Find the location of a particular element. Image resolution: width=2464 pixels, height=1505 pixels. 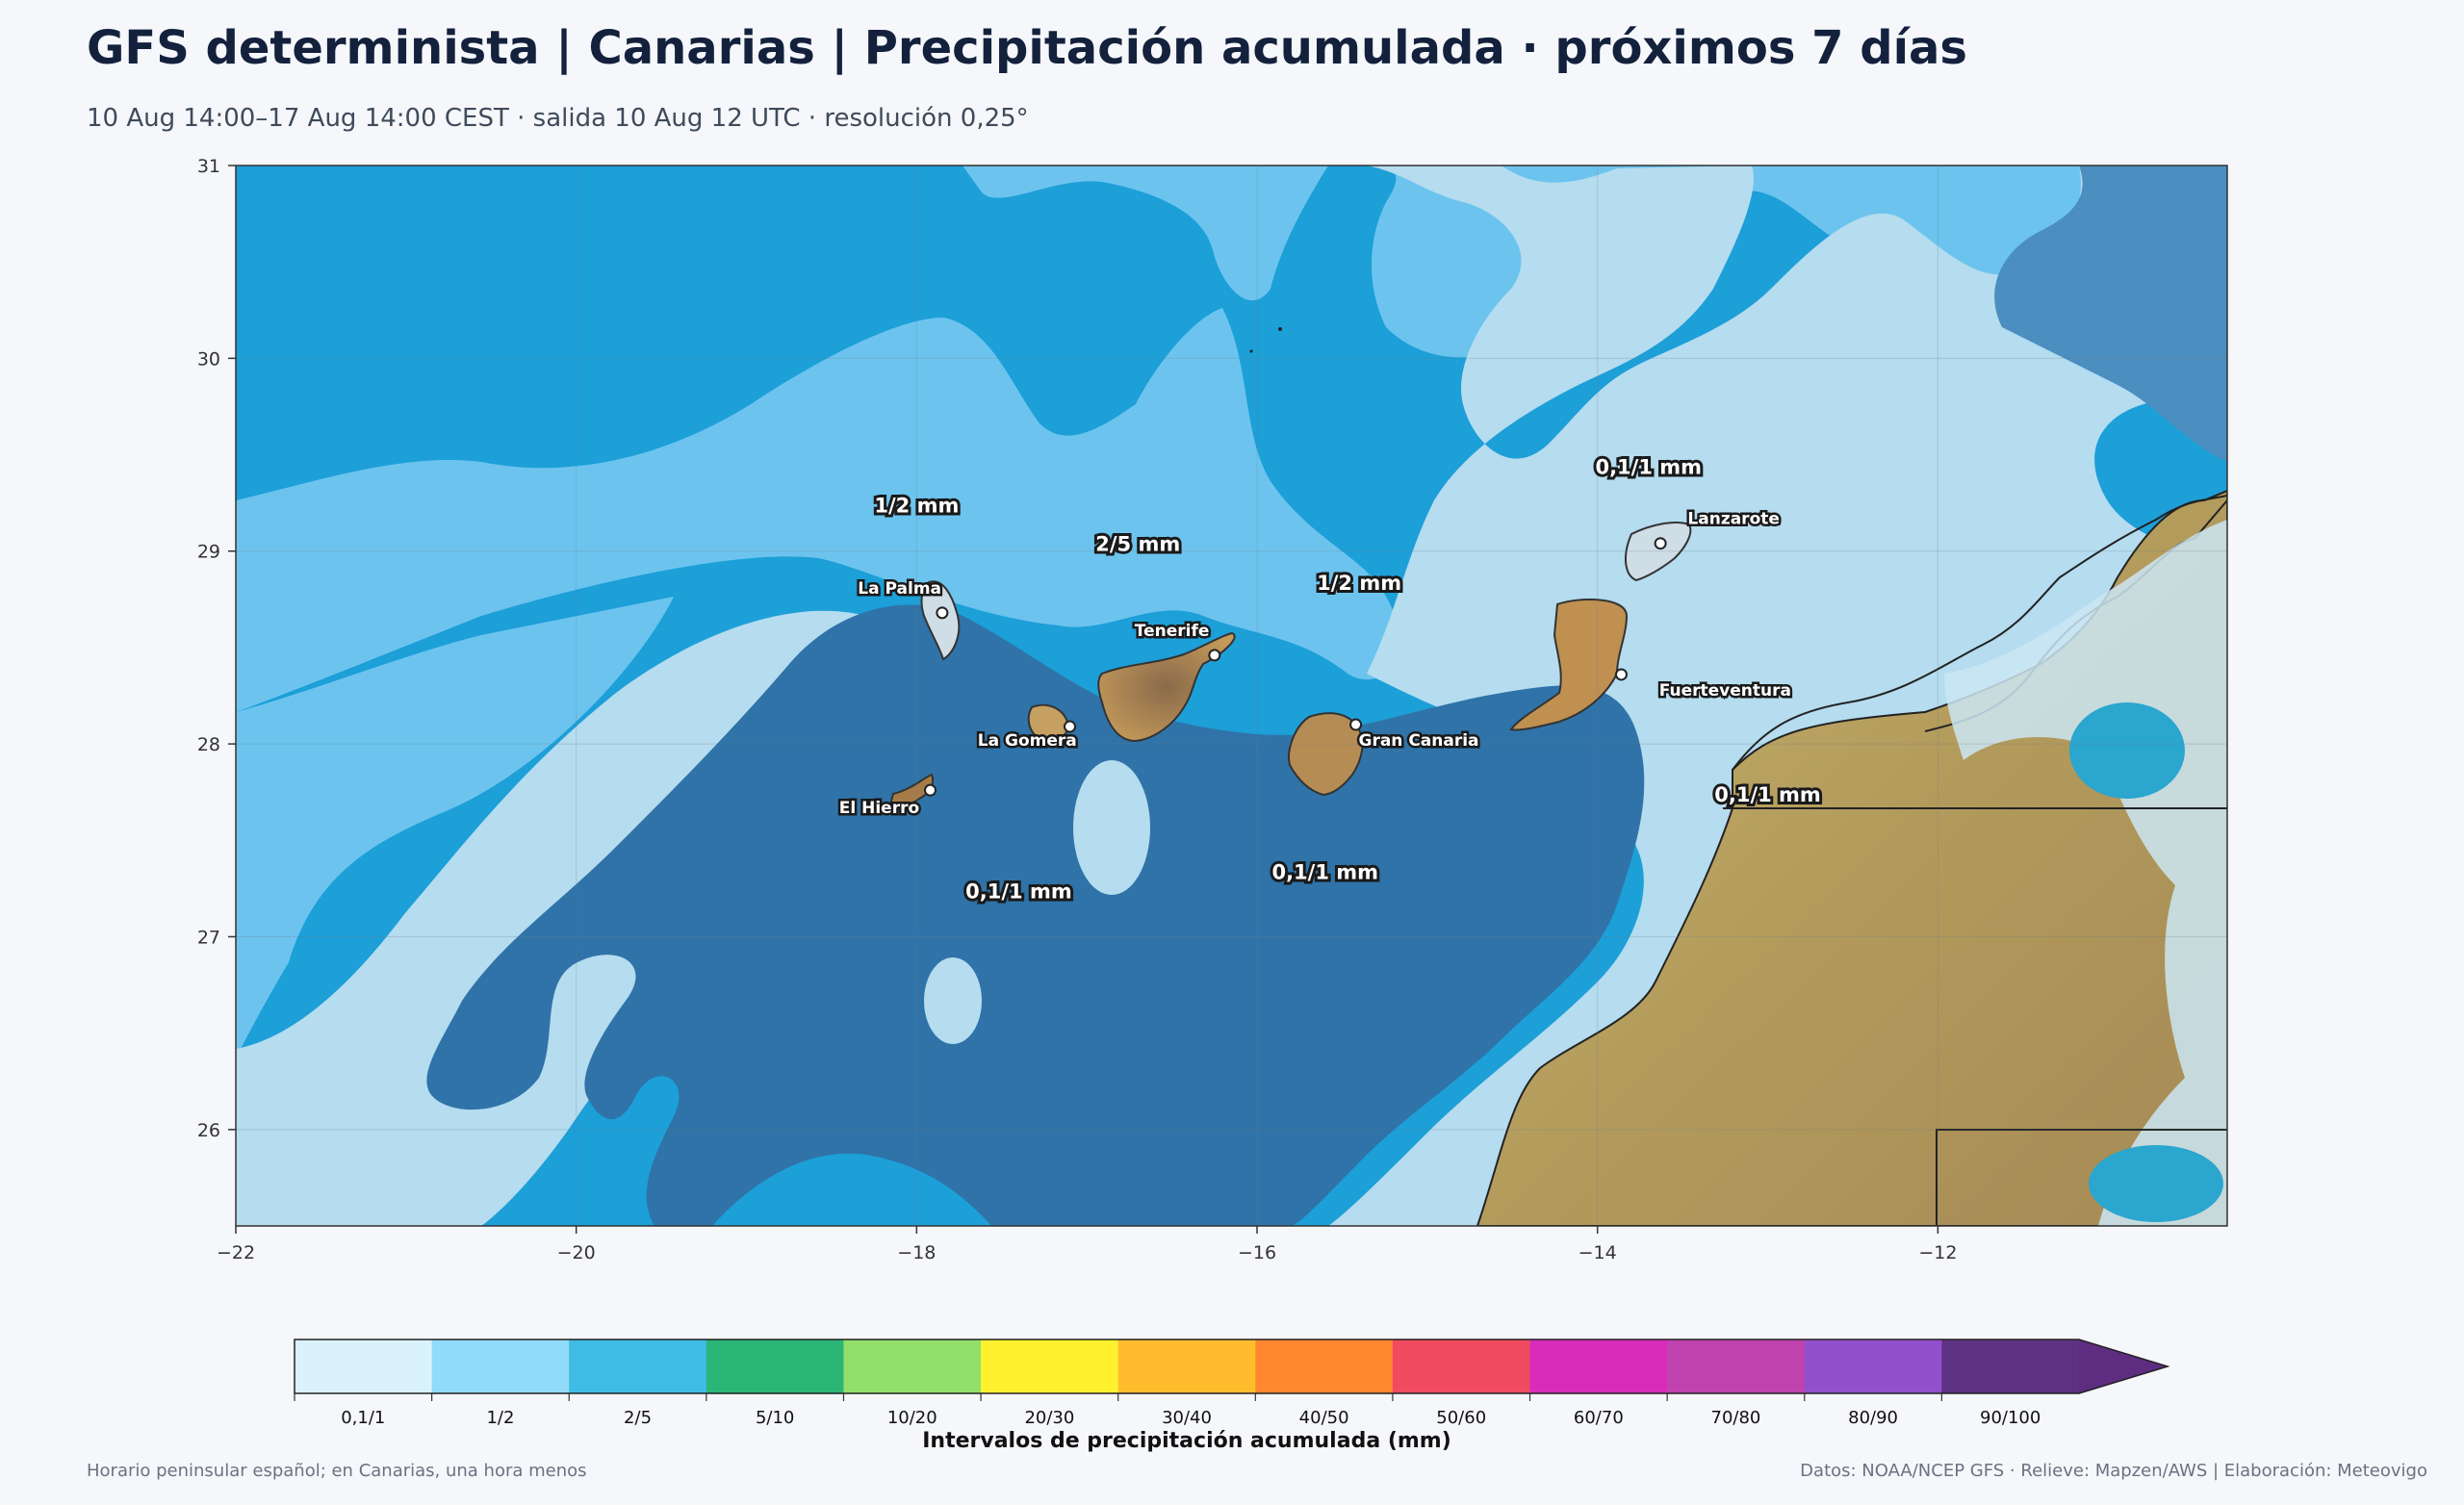

island-tenerife is located at coordinates (1166, 687).